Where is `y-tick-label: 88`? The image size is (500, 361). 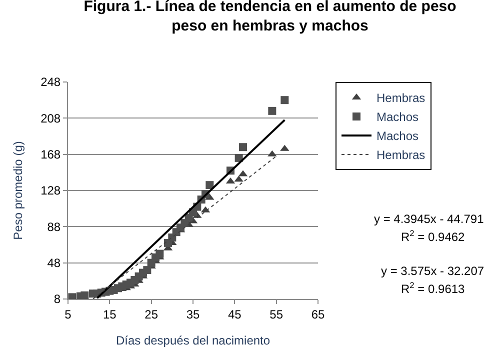 y-tick-label: 88 is located at coordinates (54, 227).